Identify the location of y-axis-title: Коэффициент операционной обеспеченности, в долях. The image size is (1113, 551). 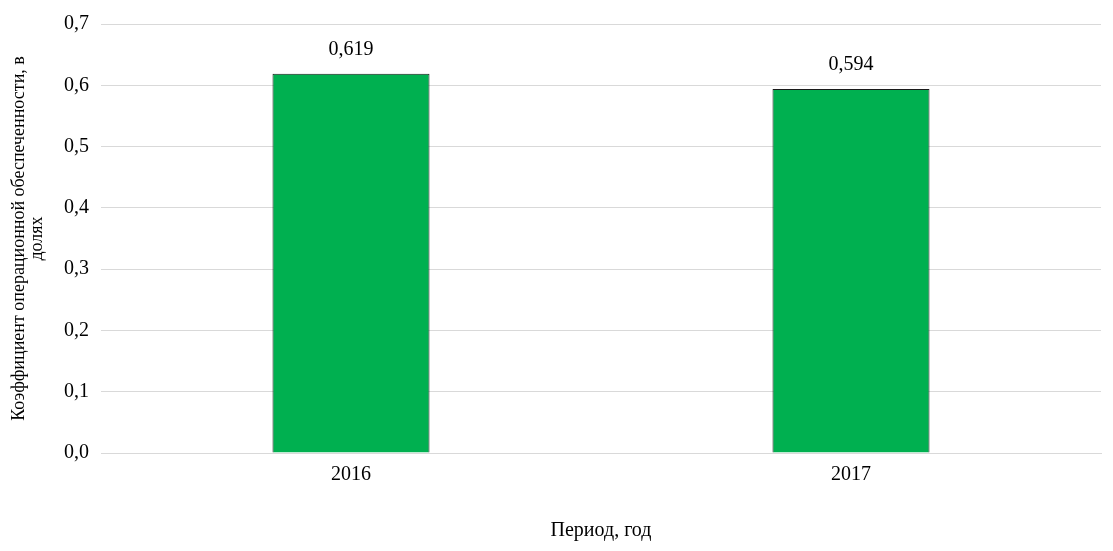
(26, 238).